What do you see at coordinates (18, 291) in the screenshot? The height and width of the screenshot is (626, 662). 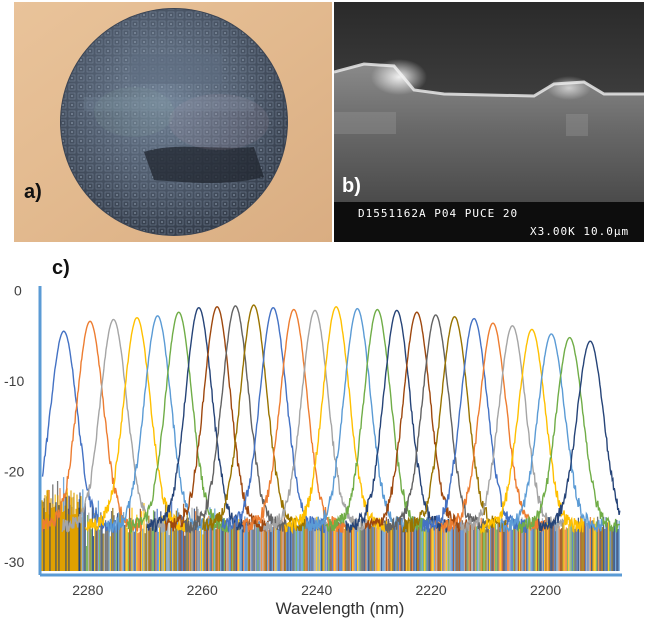 I see `y-tick-label: 0` at bounding box center [18, 291].